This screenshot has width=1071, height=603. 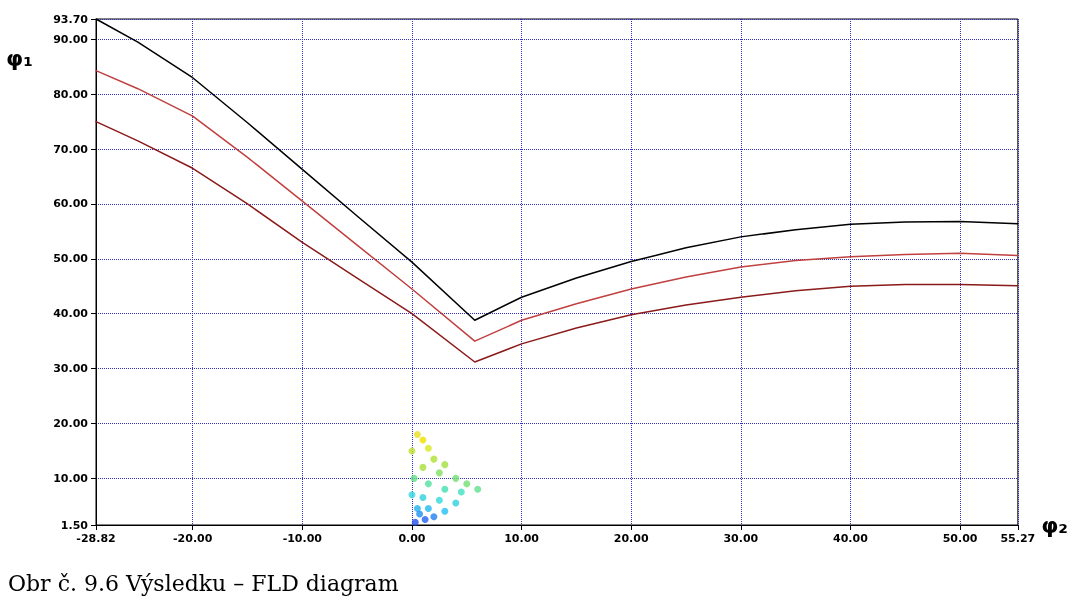 What do you see at coordinates (96, 538) in the screenshot?
I see `x-tick-label: -28.82` at bounding box center [96, 538].